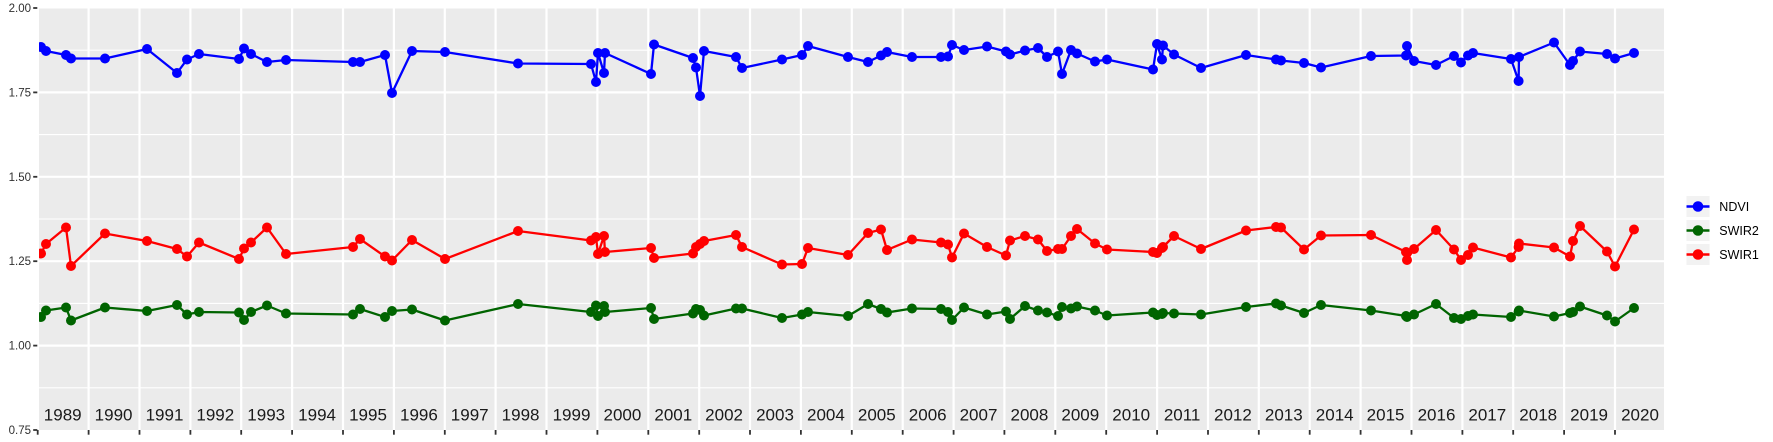 This screenshot has width=1773, height=442. Describe the element at coordinates (20, 9) in the screenshot. I see `svg-text: 2.00` at that location.